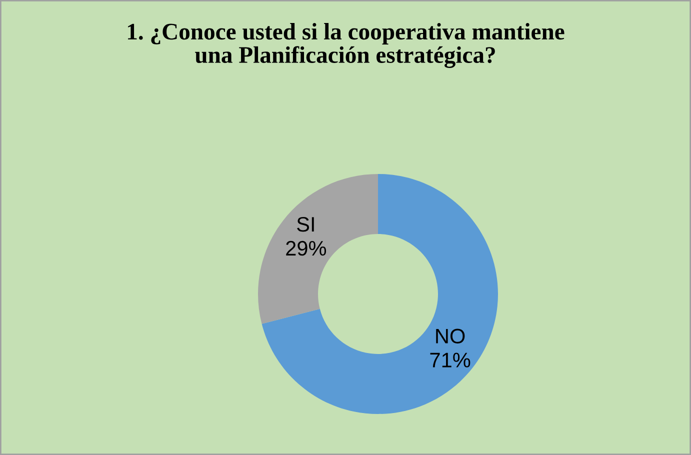 The height and width of the screenshot is (455, 691). Describe the element at coordinates (306, 248) in the screenshot. I see `data-label: 29%` at that location.